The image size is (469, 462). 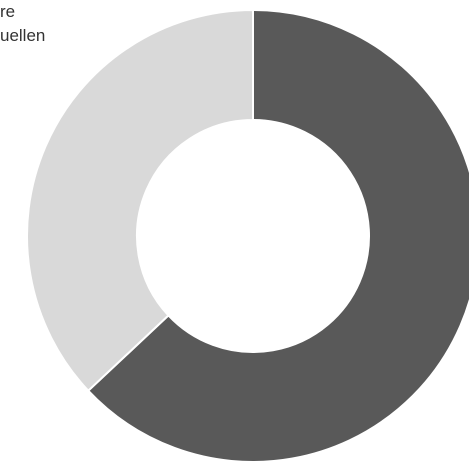 What do you see at coordinates (22, 24) in the screenshot?
I see `chart-annotation: re uellen` at bounding box center [22, 24].